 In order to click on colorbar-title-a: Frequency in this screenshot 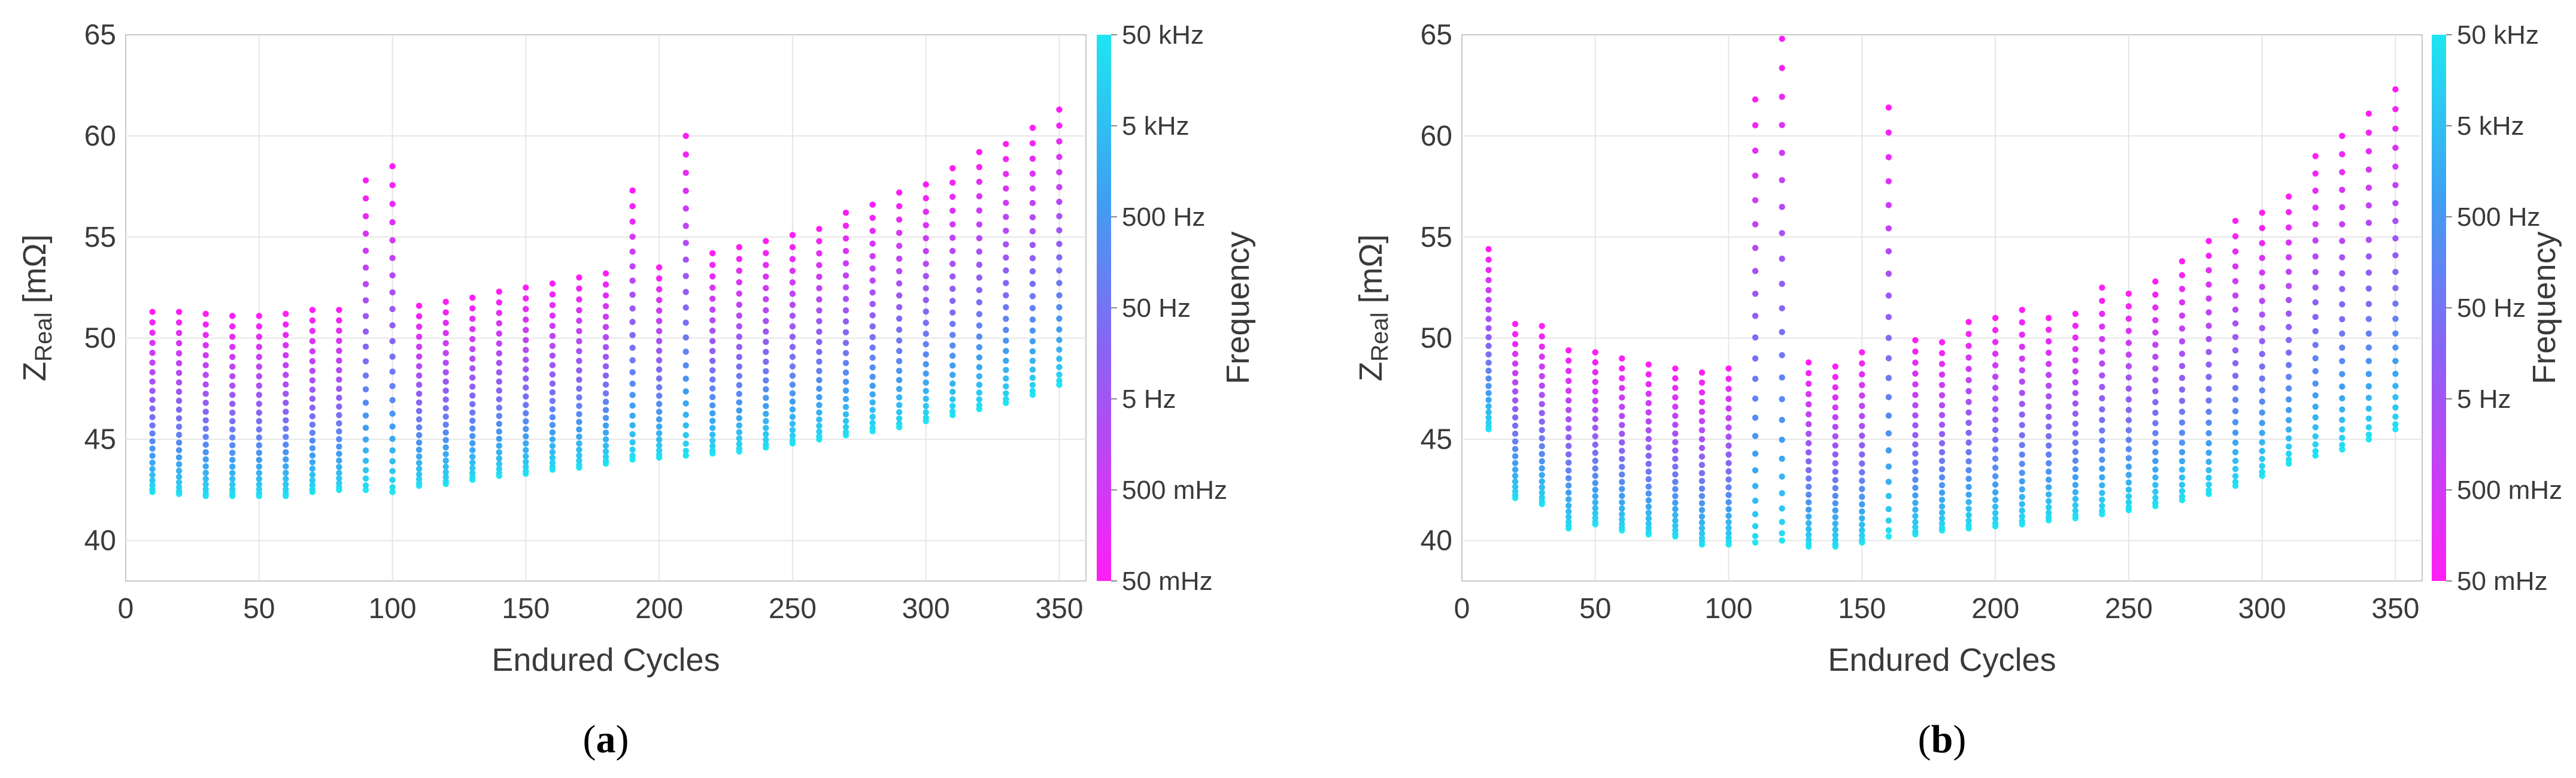, I will do `click(1238, 307)`.